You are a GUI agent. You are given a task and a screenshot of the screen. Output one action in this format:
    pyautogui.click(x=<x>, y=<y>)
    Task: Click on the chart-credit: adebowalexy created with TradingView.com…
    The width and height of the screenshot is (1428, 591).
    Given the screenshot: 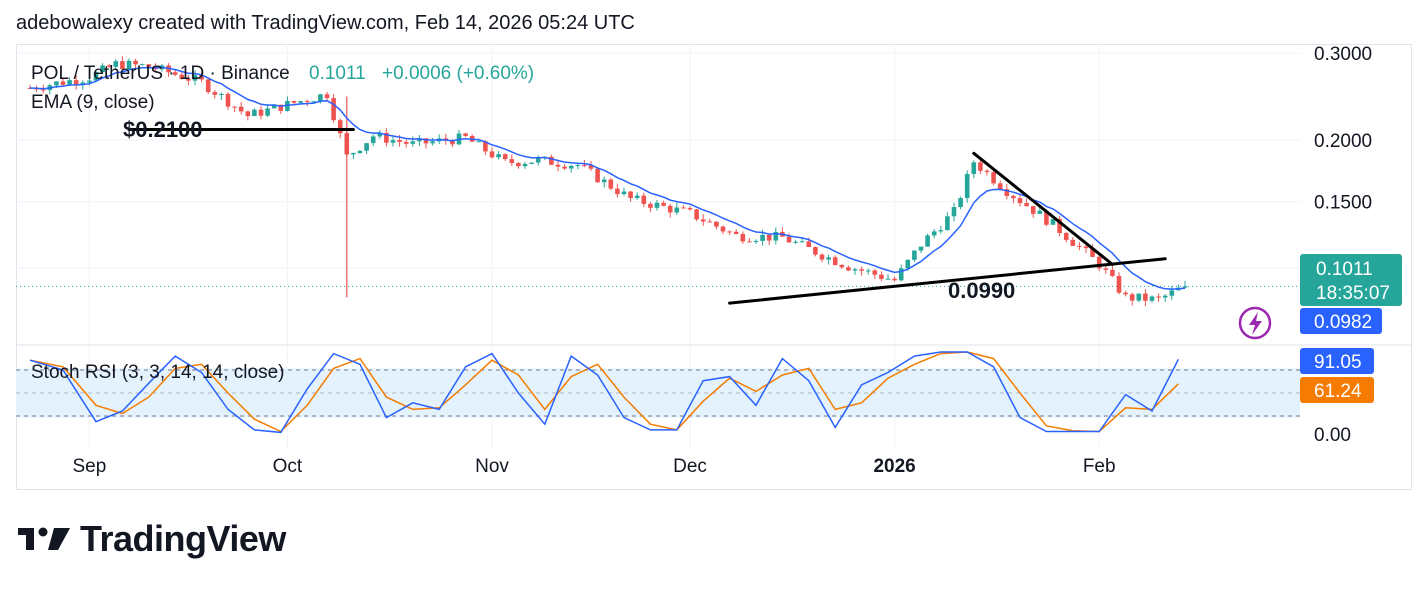 What is the action you would take?
    pyautogui.click(x=325, y=23)
    